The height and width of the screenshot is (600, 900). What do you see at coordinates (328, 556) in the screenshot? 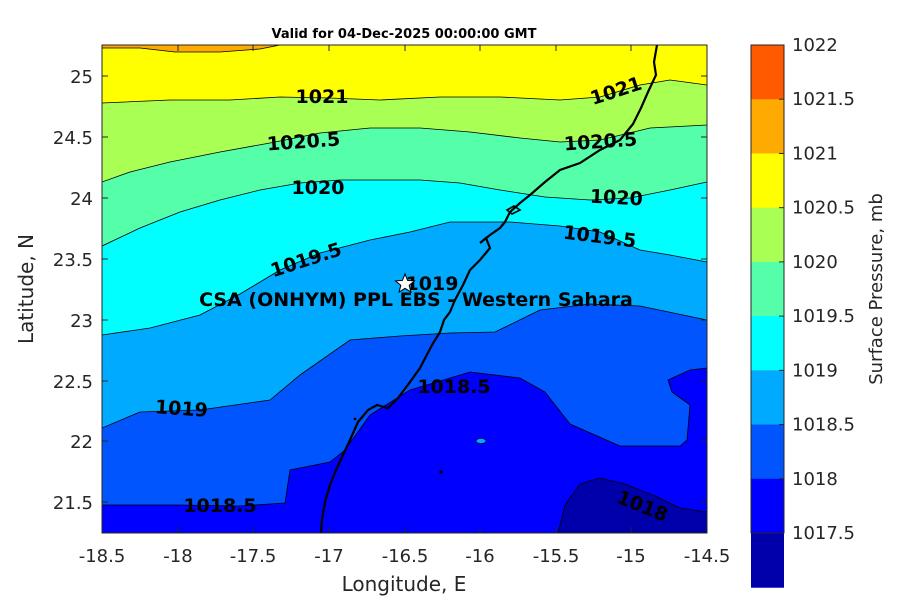
I see `x-tick-label: -17` at bounding box center [328, 556].